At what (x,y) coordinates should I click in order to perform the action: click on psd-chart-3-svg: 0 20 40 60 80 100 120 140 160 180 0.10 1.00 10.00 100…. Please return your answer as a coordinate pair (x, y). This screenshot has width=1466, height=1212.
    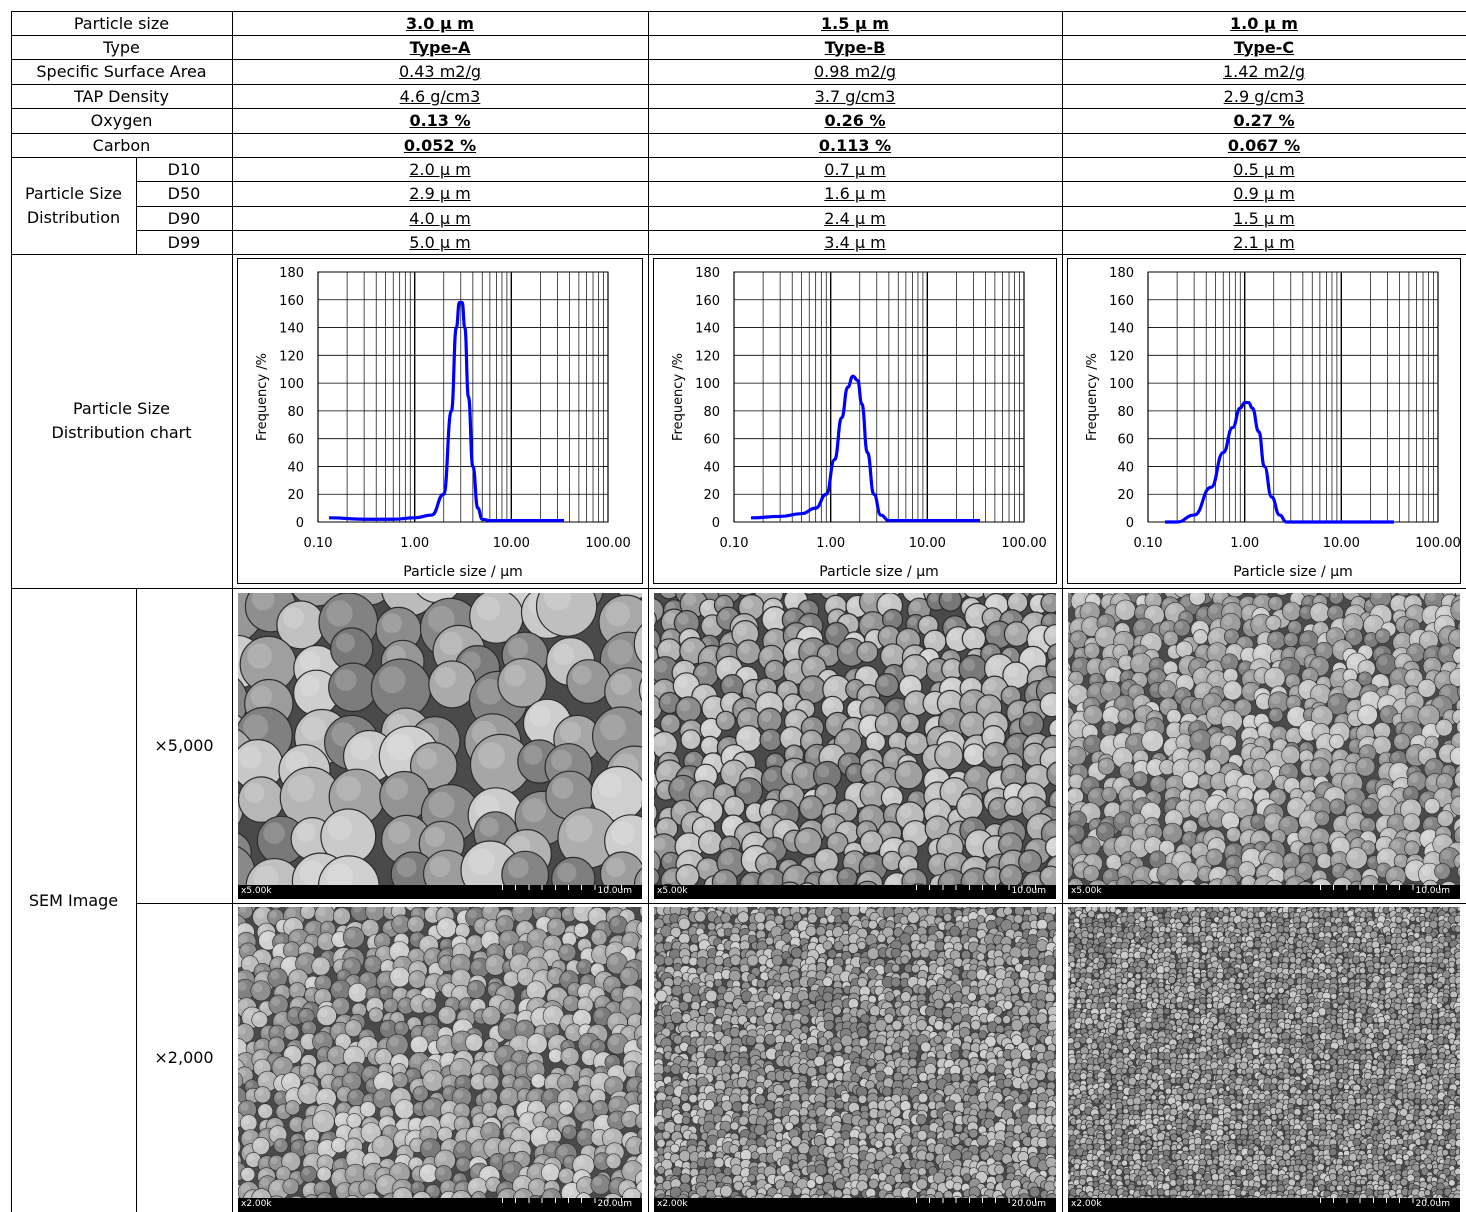
    Looking at the image, I should click on (1273, 423).